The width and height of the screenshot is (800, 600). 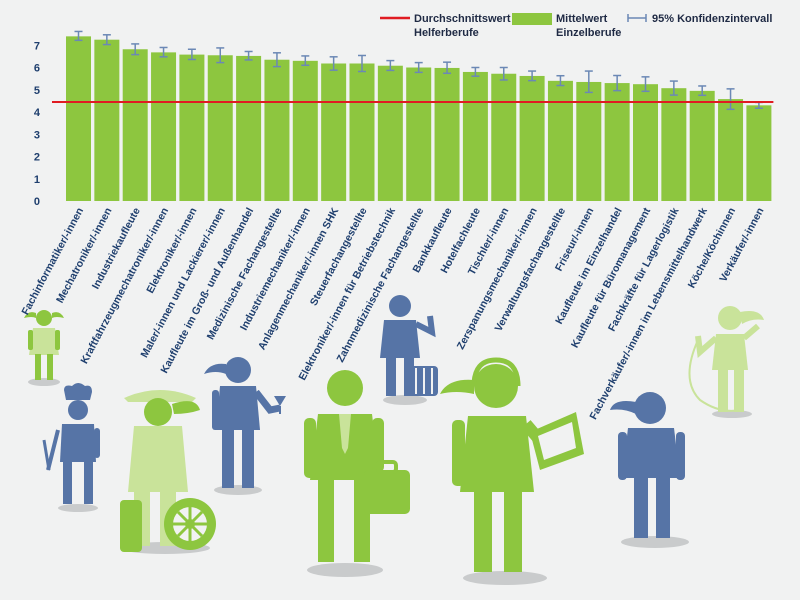 What do you see at coordinates (582, 19) in the screenshot?
I see `legend-item-2-line1: Mittelwert` at bounding box center [582, 19].